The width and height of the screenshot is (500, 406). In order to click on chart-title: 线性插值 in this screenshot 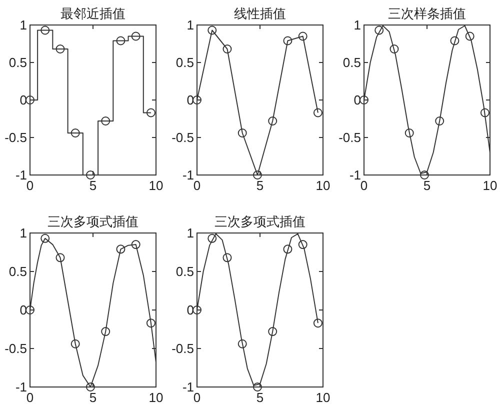, I will do `click(260, 13)`.